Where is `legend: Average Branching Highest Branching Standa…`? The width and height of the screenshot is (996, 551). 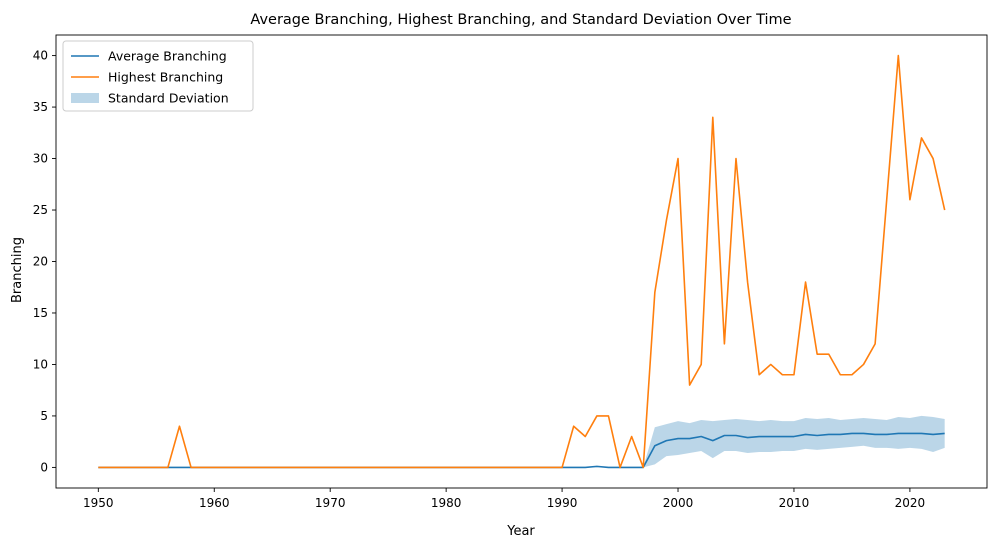
legend: Average Branching Highest Branching Standa… is located at coordinates (158, 76).